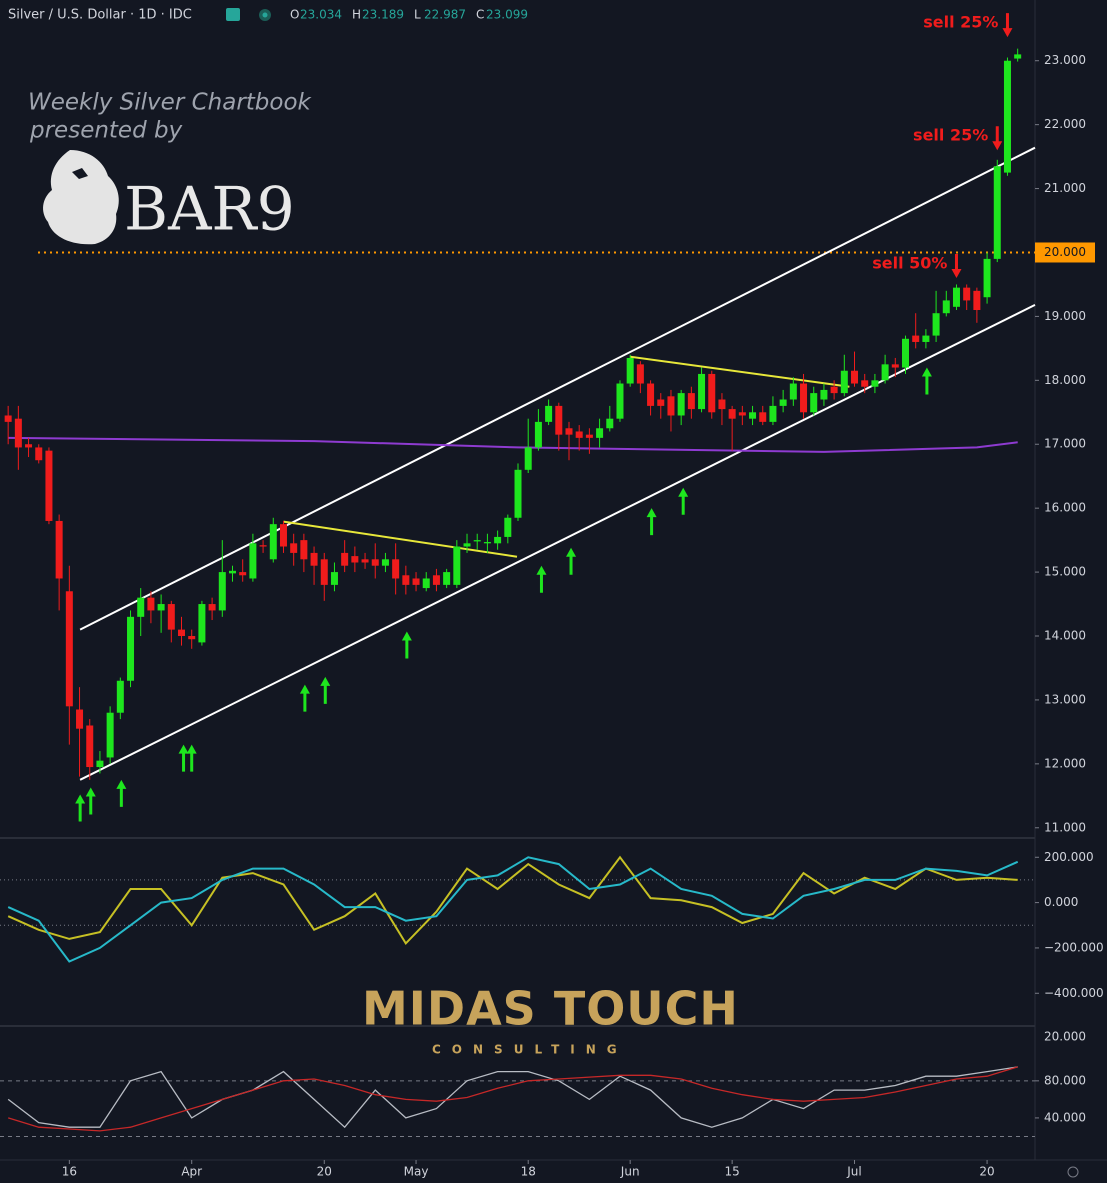 This screenshot has width=1107, height=1183. Describe the element at coordinates (507, 15) in the screenshot. I see `ohlc-value: 23.099` at that location.